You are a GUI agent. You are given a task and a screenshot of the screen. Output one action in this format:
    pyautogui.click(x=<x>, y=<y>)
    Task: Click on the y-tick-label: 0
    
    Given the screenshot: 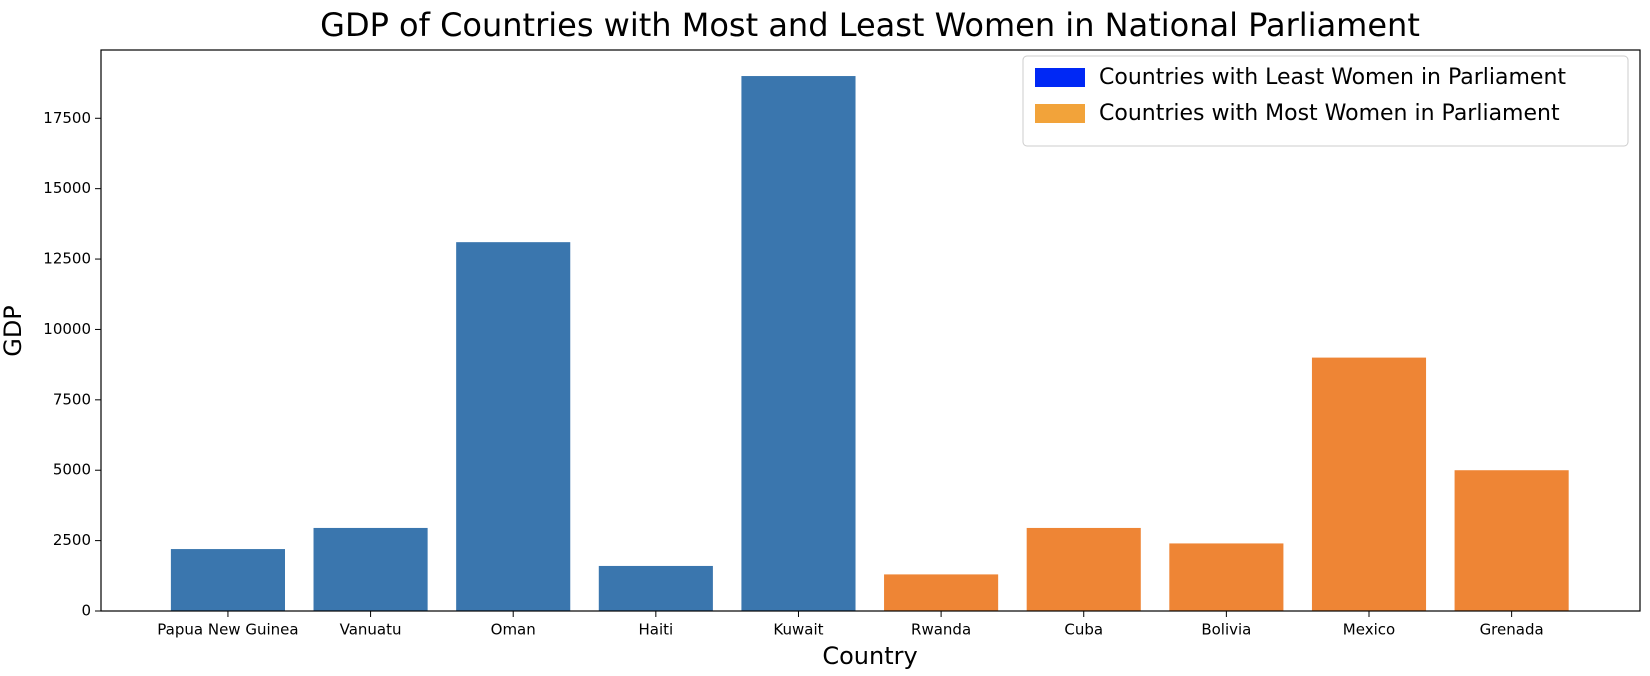 What is the action you would take?
    pyautogui.click(x=86, y=611)
    